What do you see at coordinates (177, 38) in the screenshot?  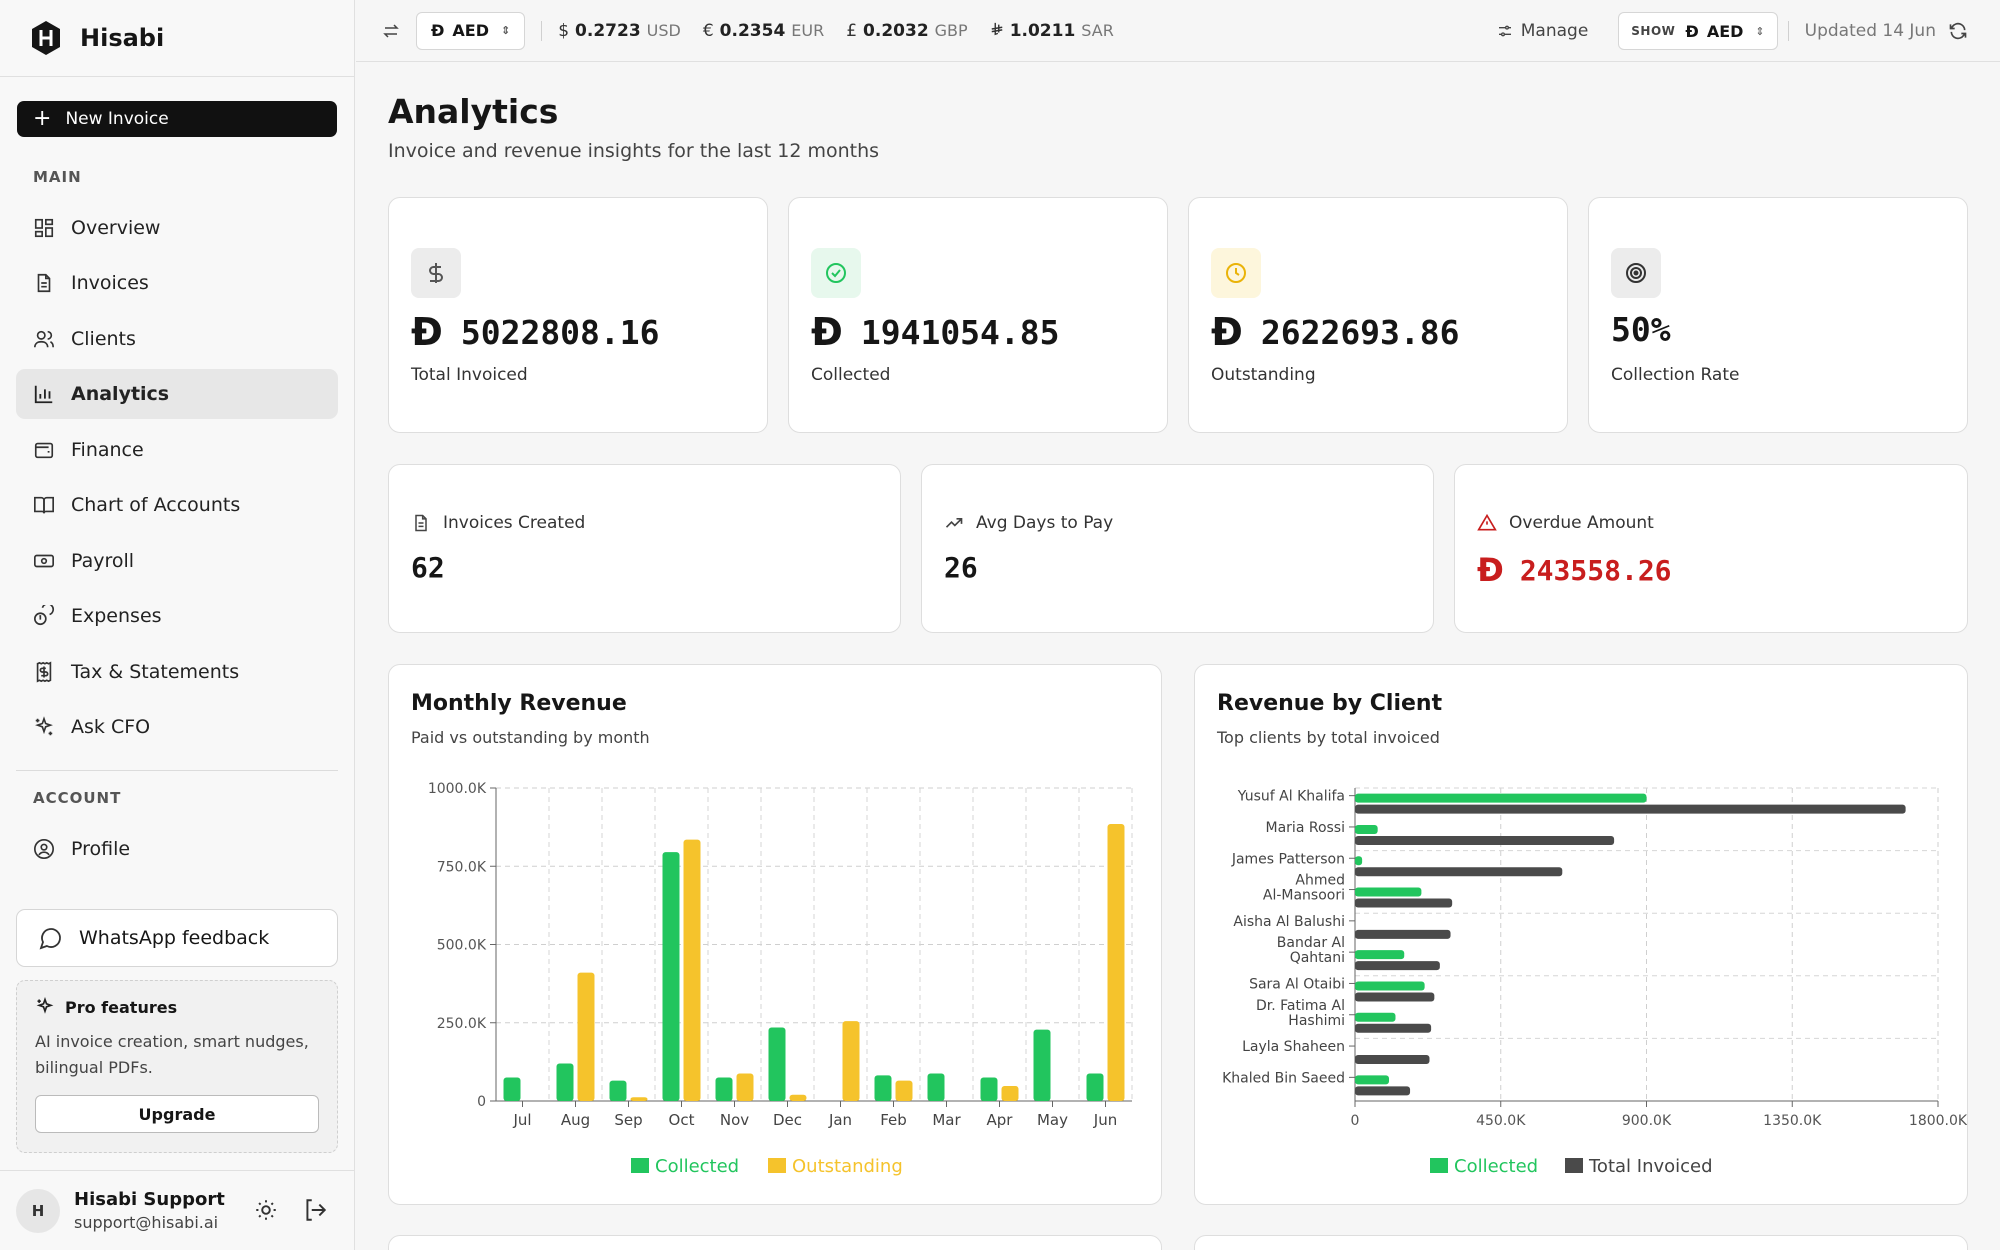 I see `brand: Hisabi` at bounding box center [177, 38].